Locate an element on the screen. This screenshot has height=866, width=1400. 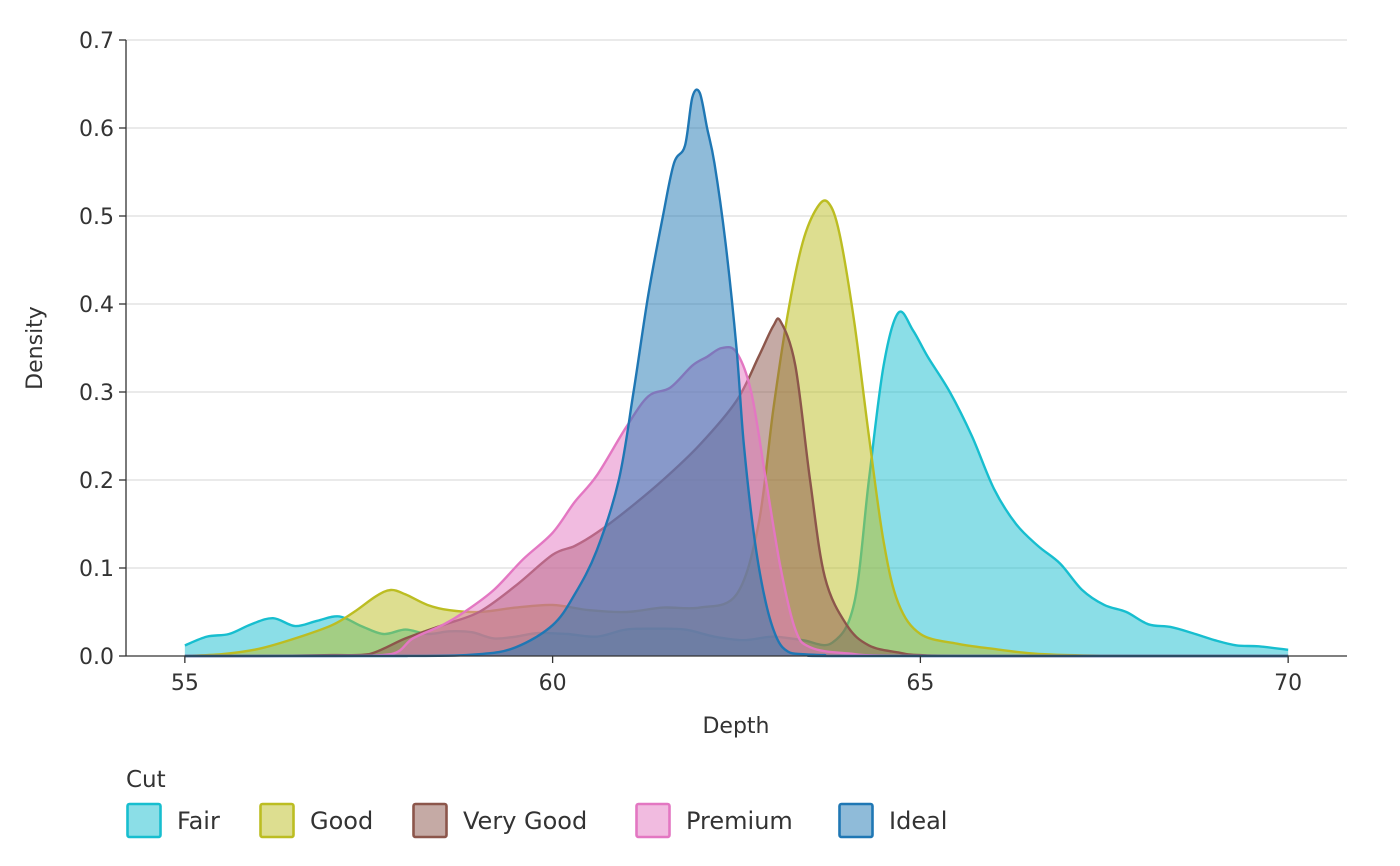
legend-title: Cut is located at coordinates (146, 780).